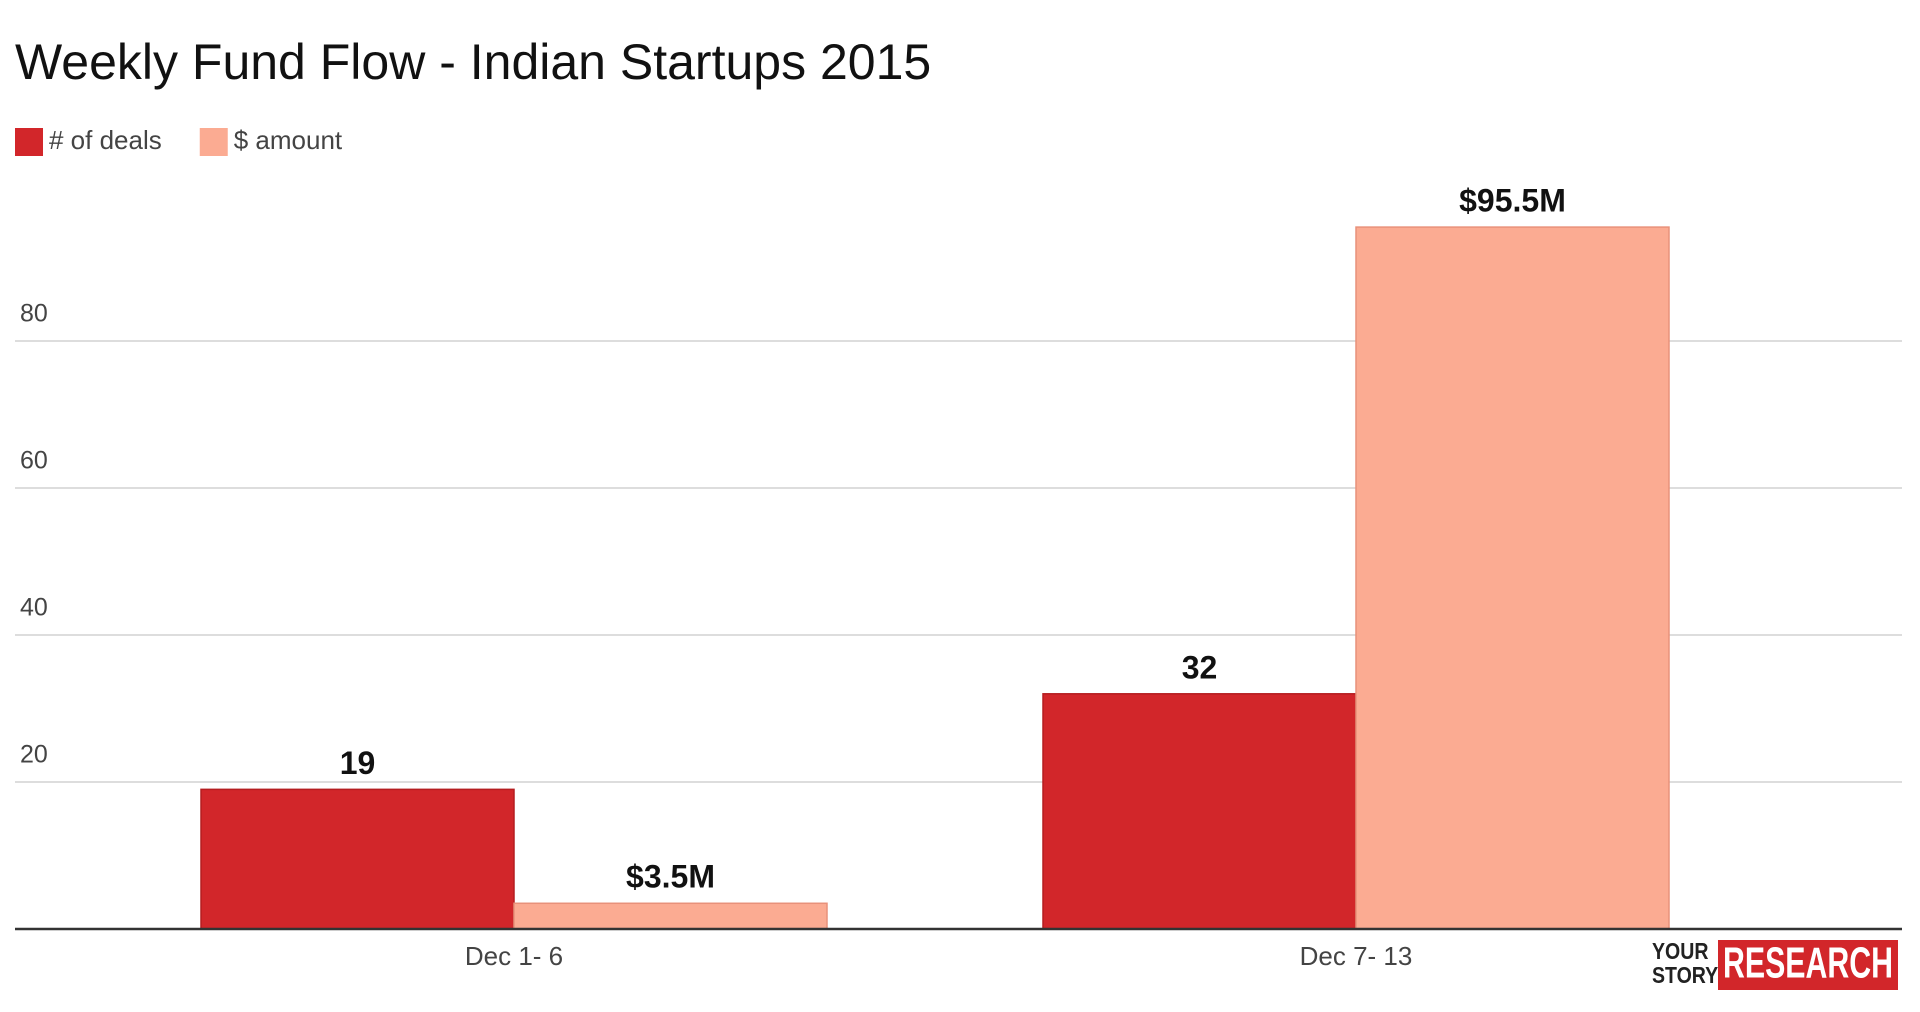 This screenshot has width=1920, height=1012. What do you see at coordinates (1512, 201) in the screenshot?
I see `value-label: $95.5M` at bounding box center [1512, 201].